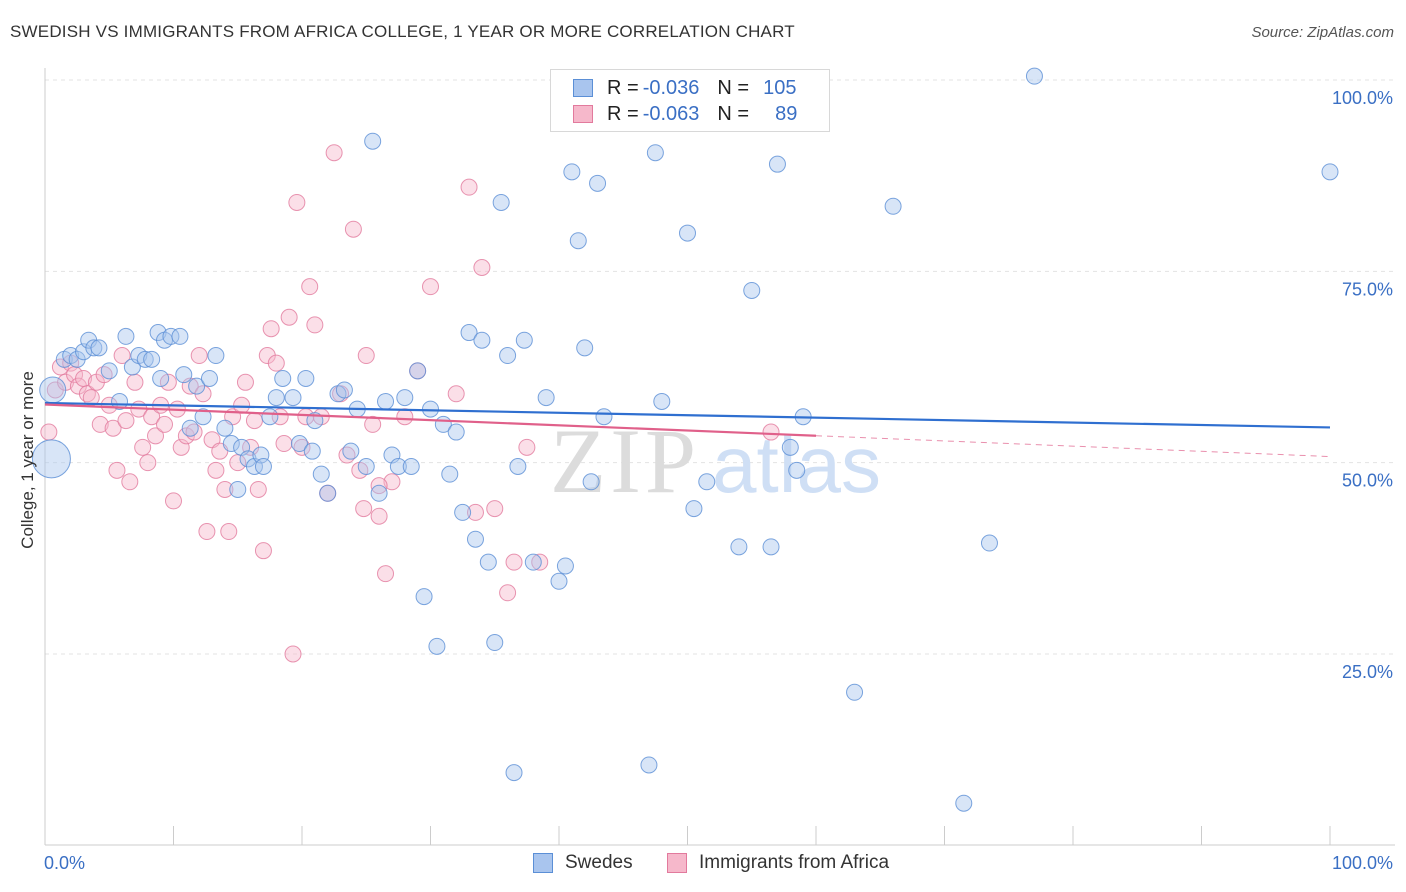 The image size is (1406, 892). What do you see at coordinates (690, 100) in the screenshot?
I see `correlation-legend: R = -0.036 N = 105 R = -0.063 N = 89` at bounding box center [690, 100].